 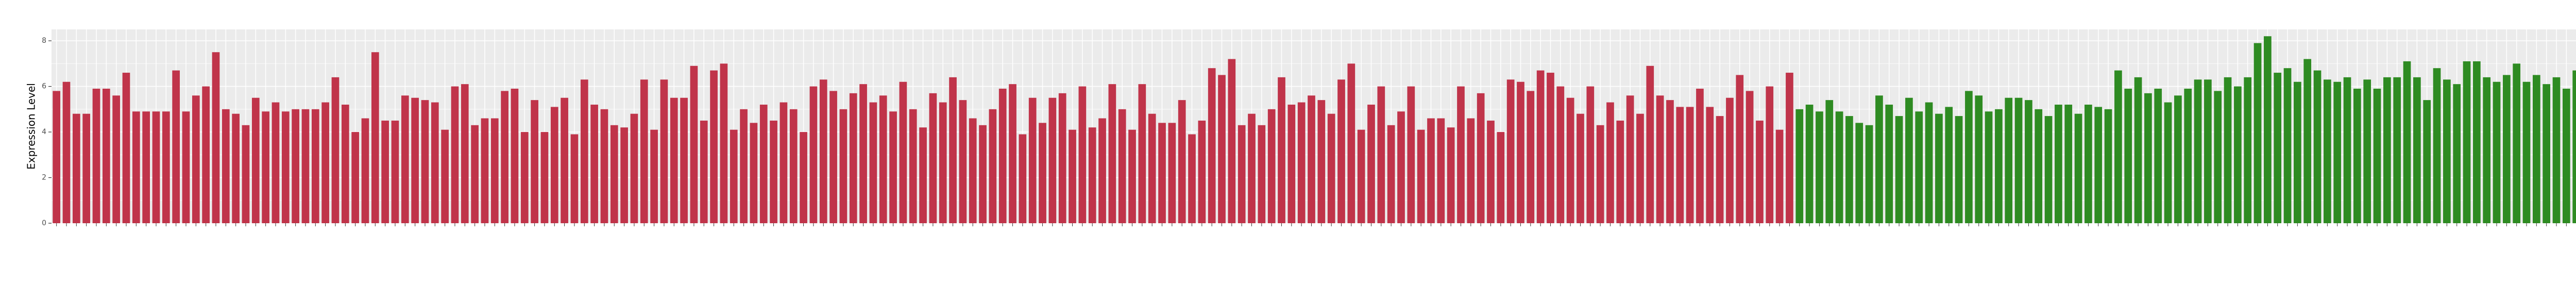 I want to click on y-tick-label: 2, so click(x=44, y=178).